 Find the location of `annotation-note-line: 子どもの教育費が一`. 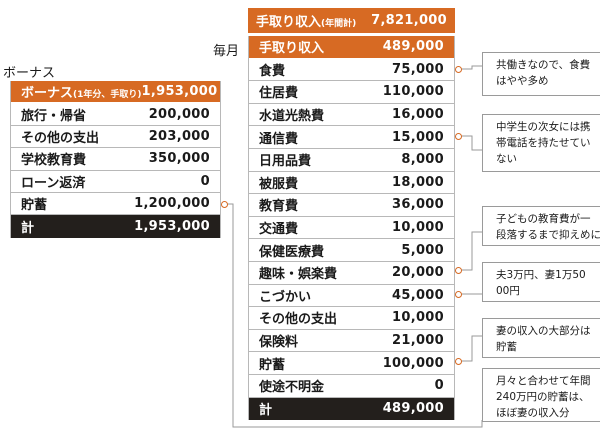

annotation-note-line: 子どもの教育費が一 is located at coordinates (543, 219).